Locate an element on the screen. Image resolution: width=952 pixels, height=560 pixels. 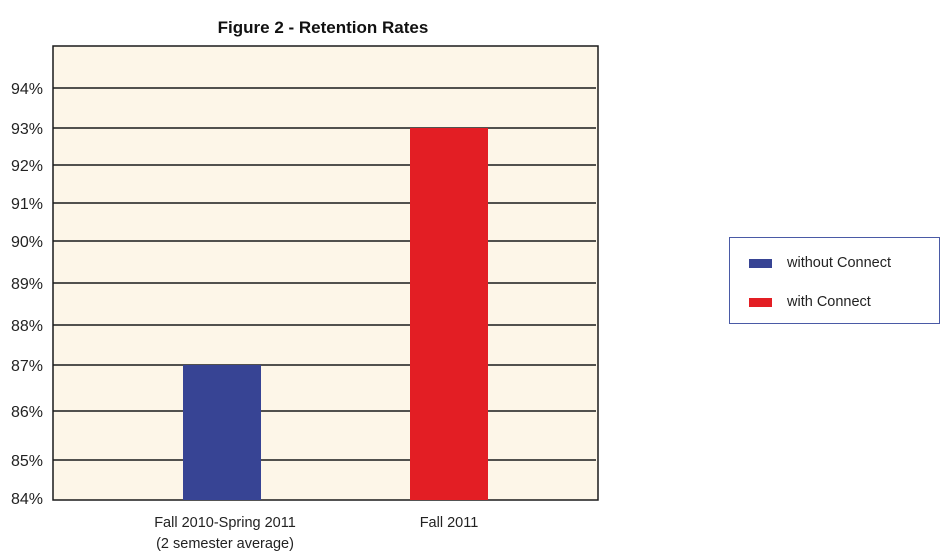
chart-title: Figure 2 - Retention Rates is located at coordinates (323, 27).